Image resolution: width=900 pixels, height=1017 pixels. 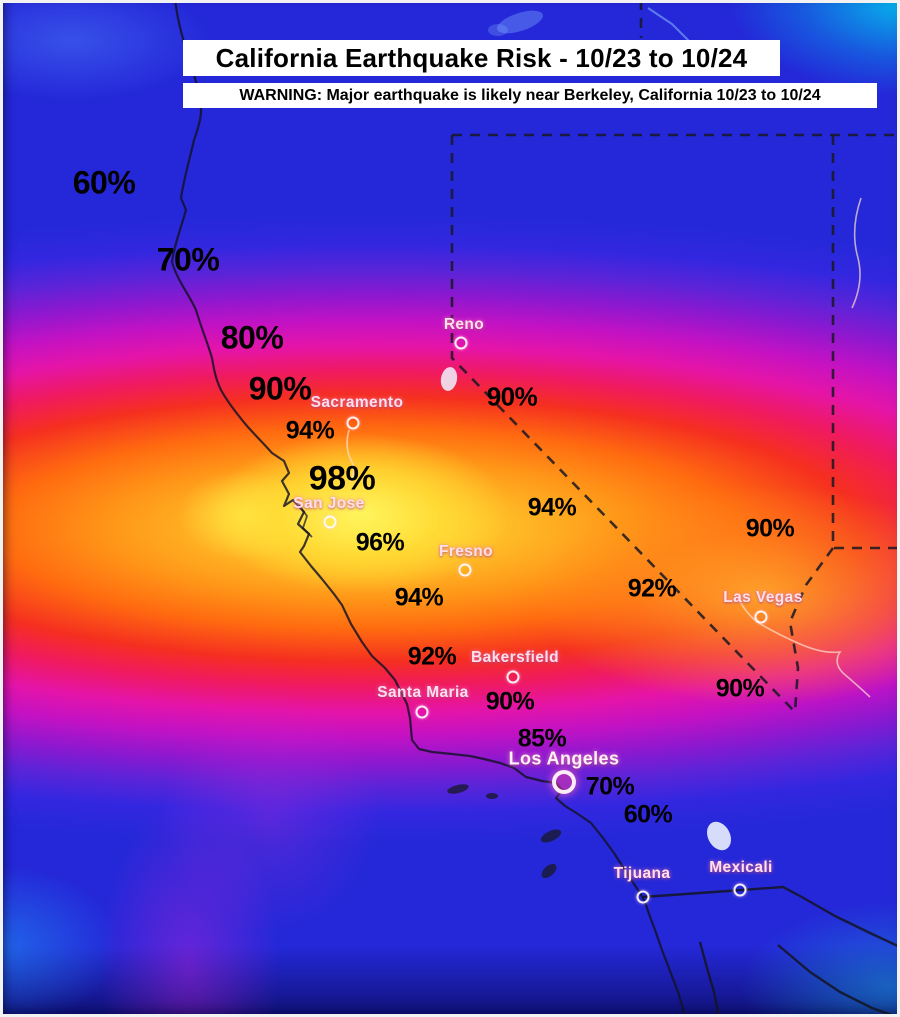 I want to click on risk-percent-label-14: 90%, so click(x=740, y=688).